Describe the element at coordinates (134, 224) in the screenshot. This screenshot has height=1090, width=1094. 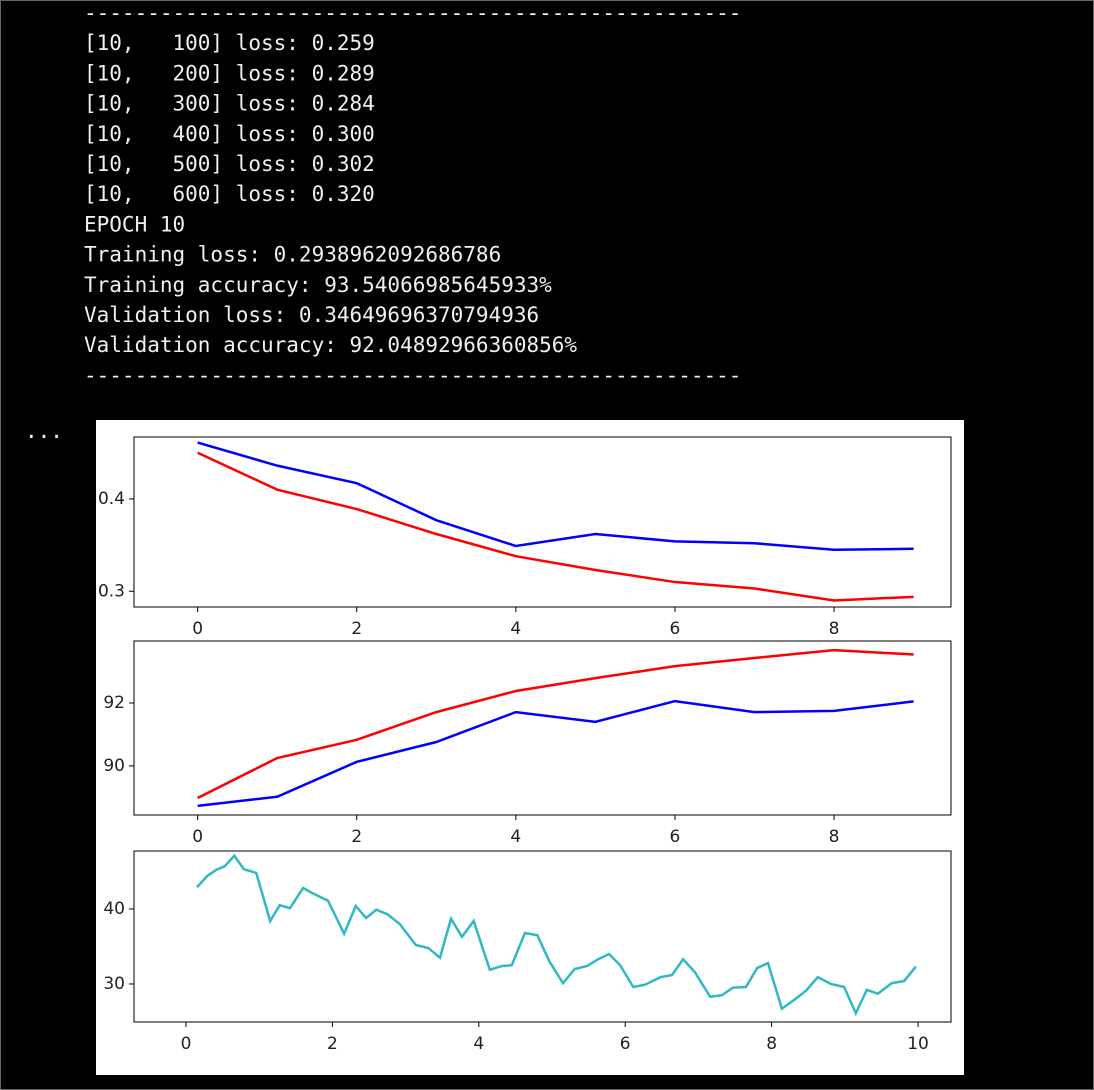
I see `terminal-line: EPOCH 10` at that location.